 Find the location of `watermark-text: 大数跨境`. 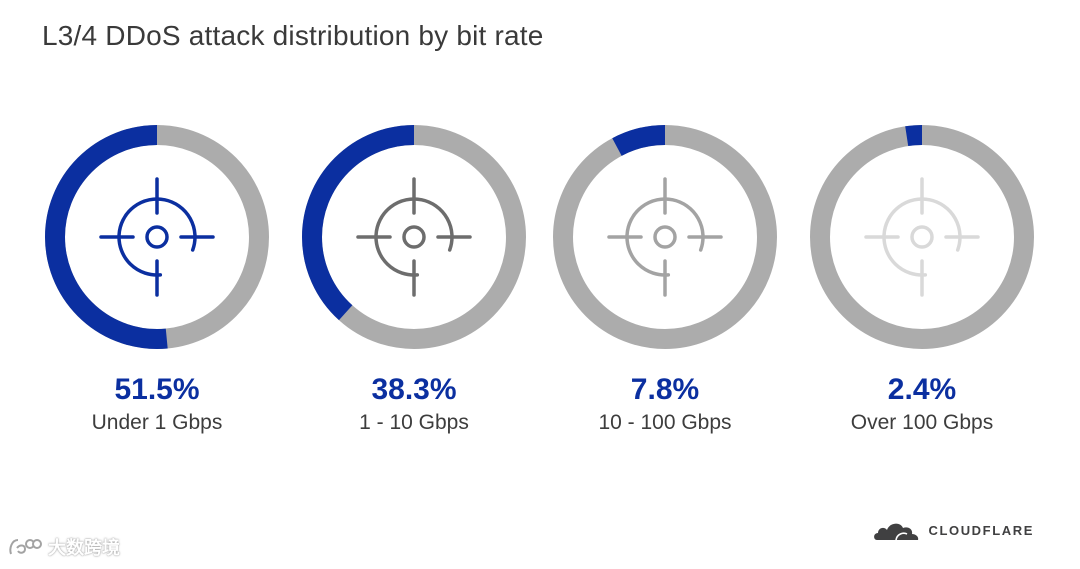

watermark-text: 大数跨境 is located at coordinates (84, 548).